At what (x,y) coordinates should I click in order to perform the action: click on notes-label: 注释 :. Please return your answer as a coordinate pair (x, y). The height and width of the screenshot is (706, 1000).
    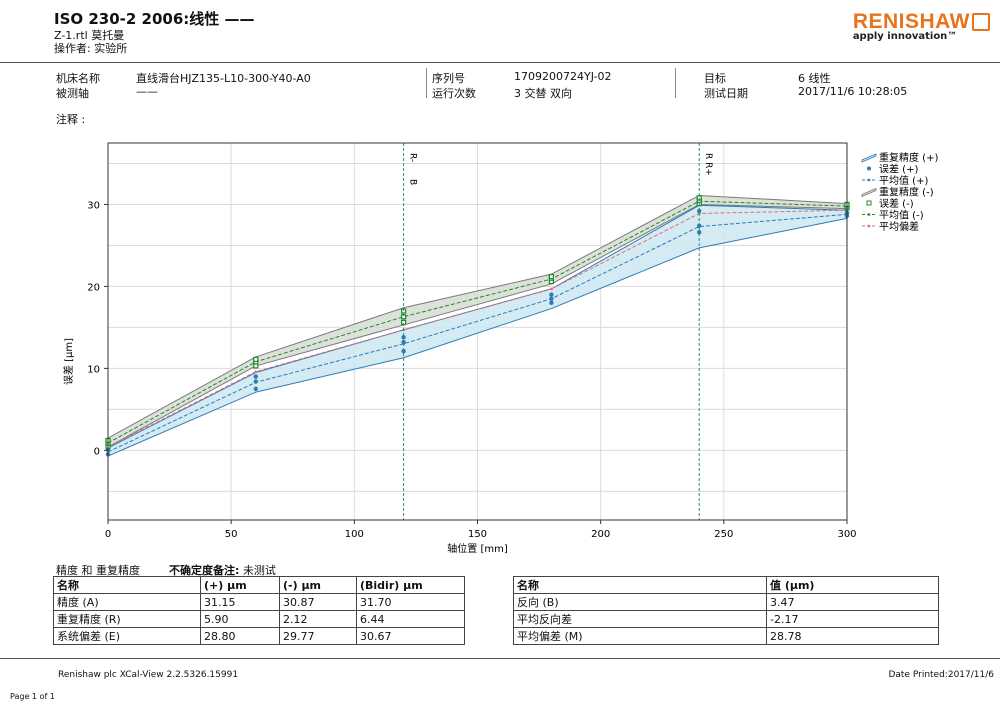
    Looking at the image, I should click on (71, 119).